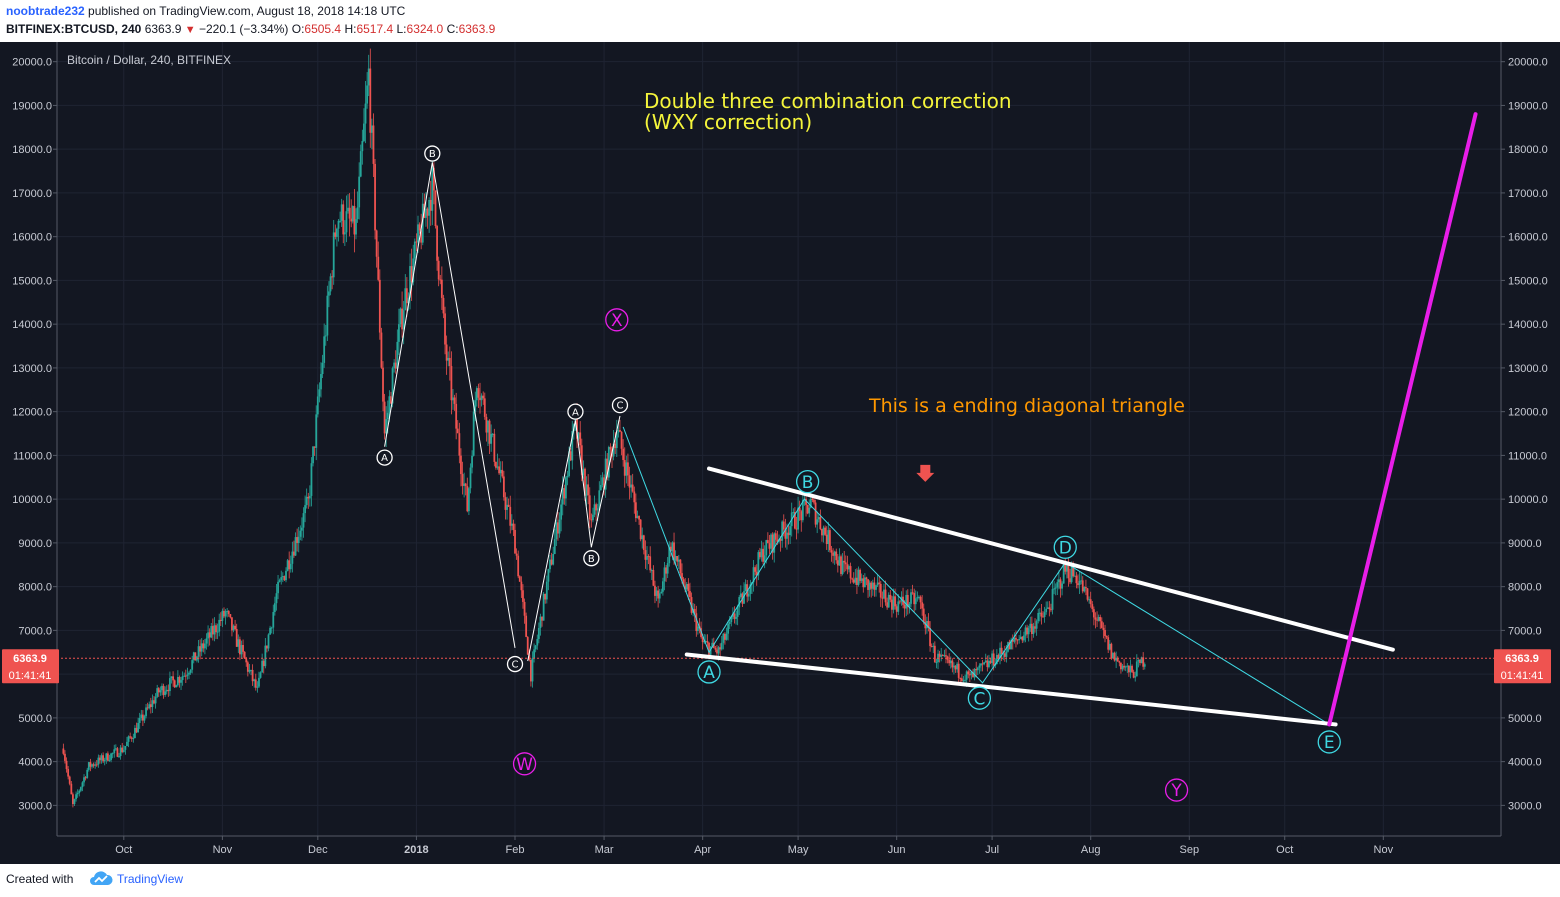 Image resolution: width=1560 pixels, height=897 pixels. I want to click on y-tick-label-right: 7000.0, so click(1525, 631).